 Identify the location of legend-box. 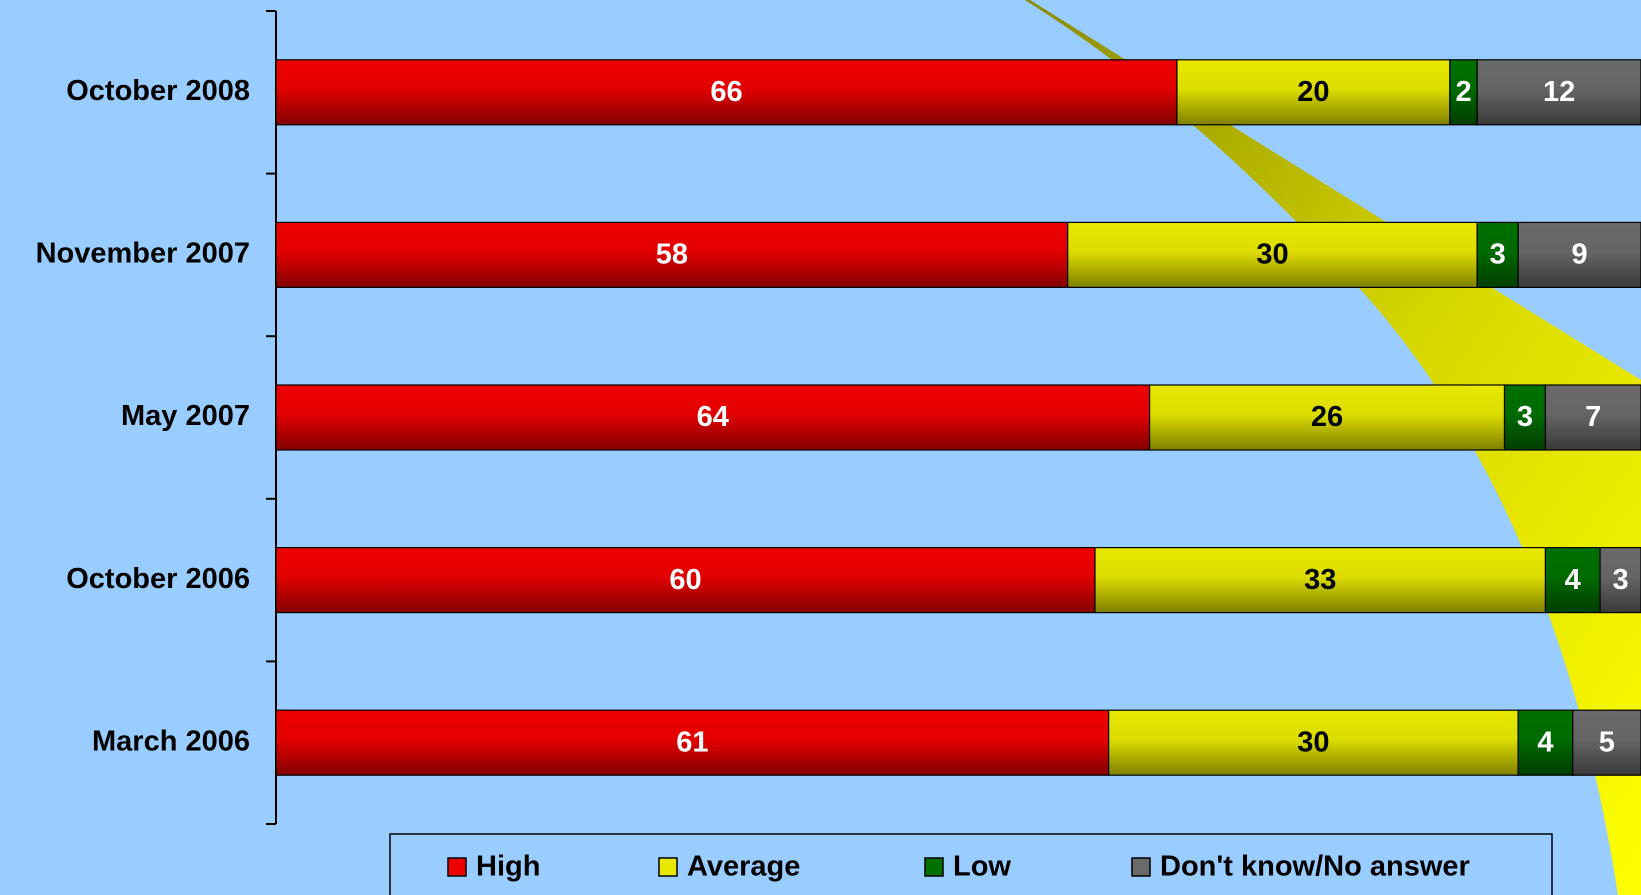
(971, 864).